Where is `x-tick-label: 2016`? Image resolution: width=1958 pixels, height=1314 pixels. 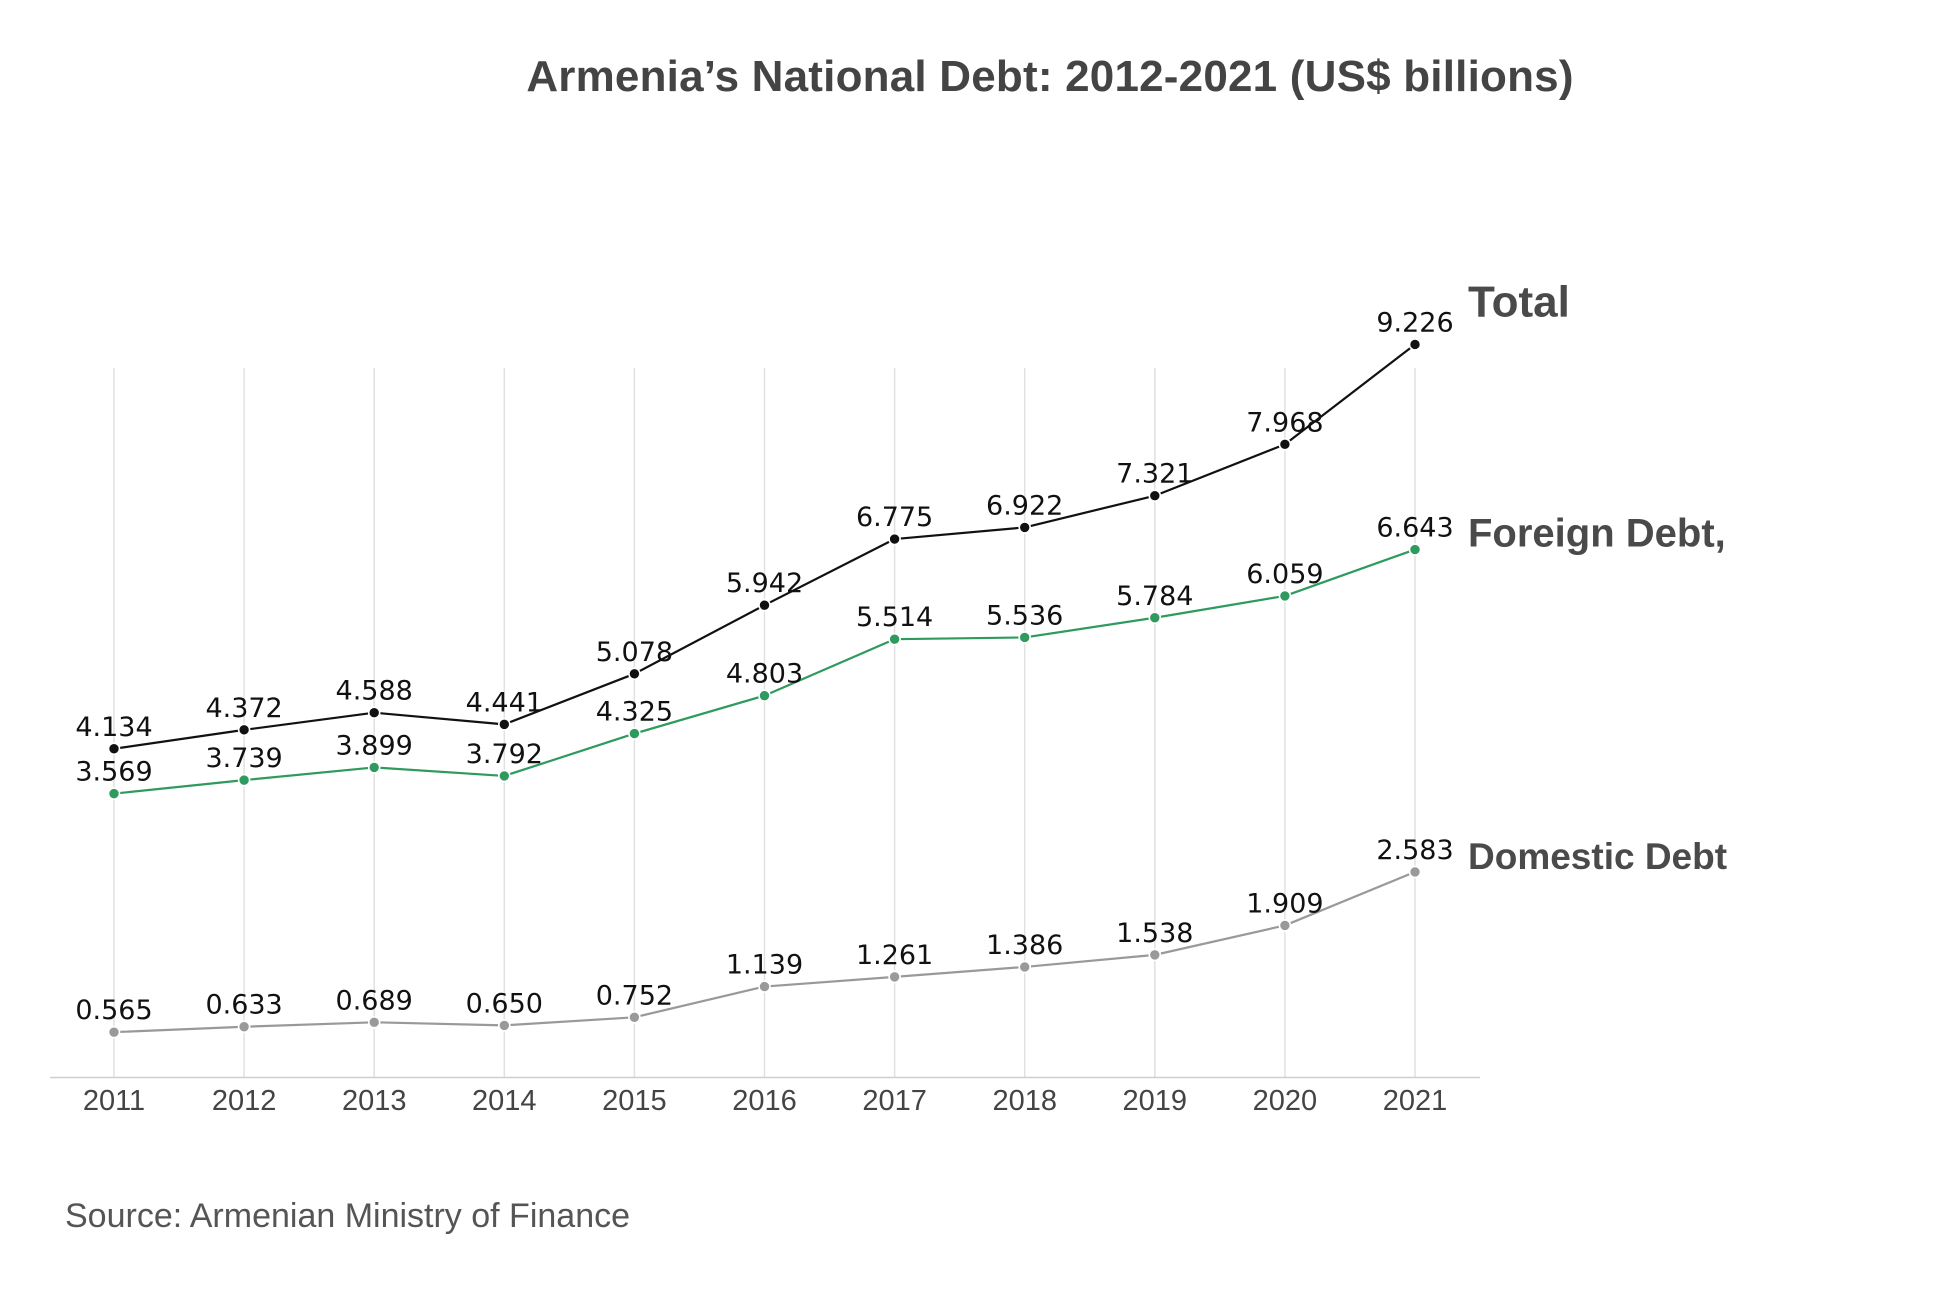
x-tick-label: 2016 is located at coordinates (764, 1101).